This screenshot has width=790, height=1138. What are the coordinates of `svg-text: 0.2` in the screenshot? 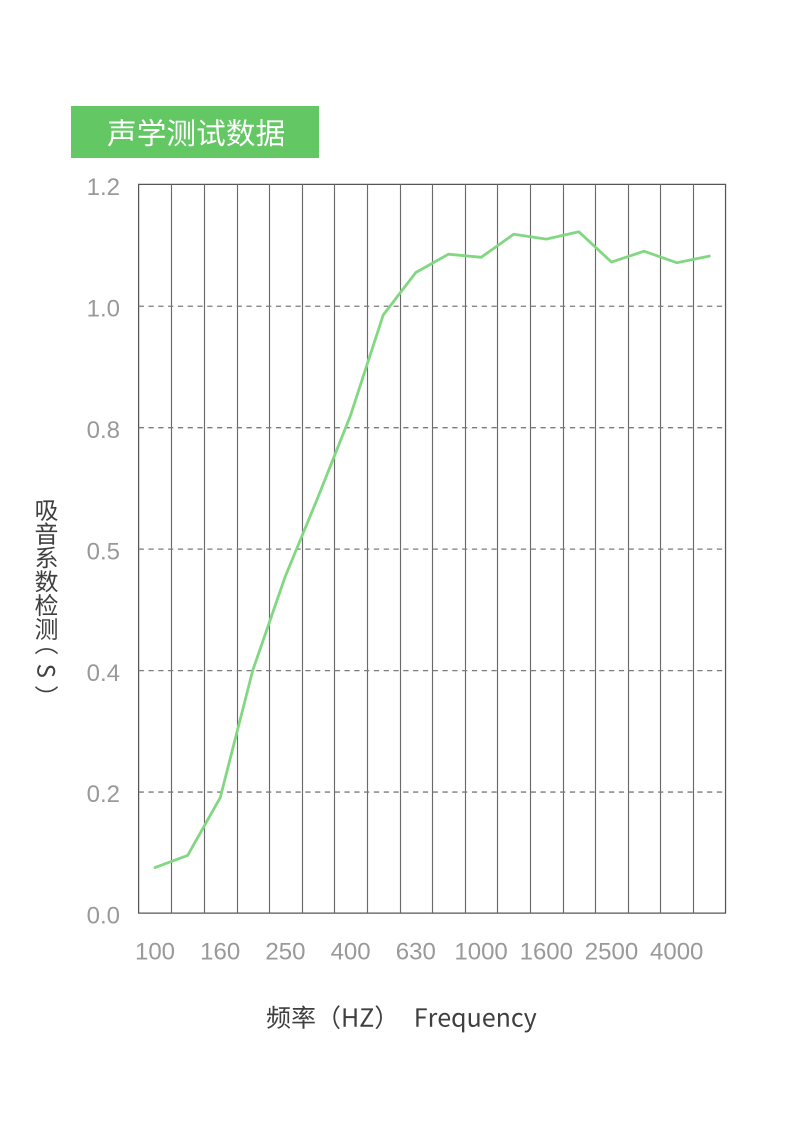 It's located at (103, 794).